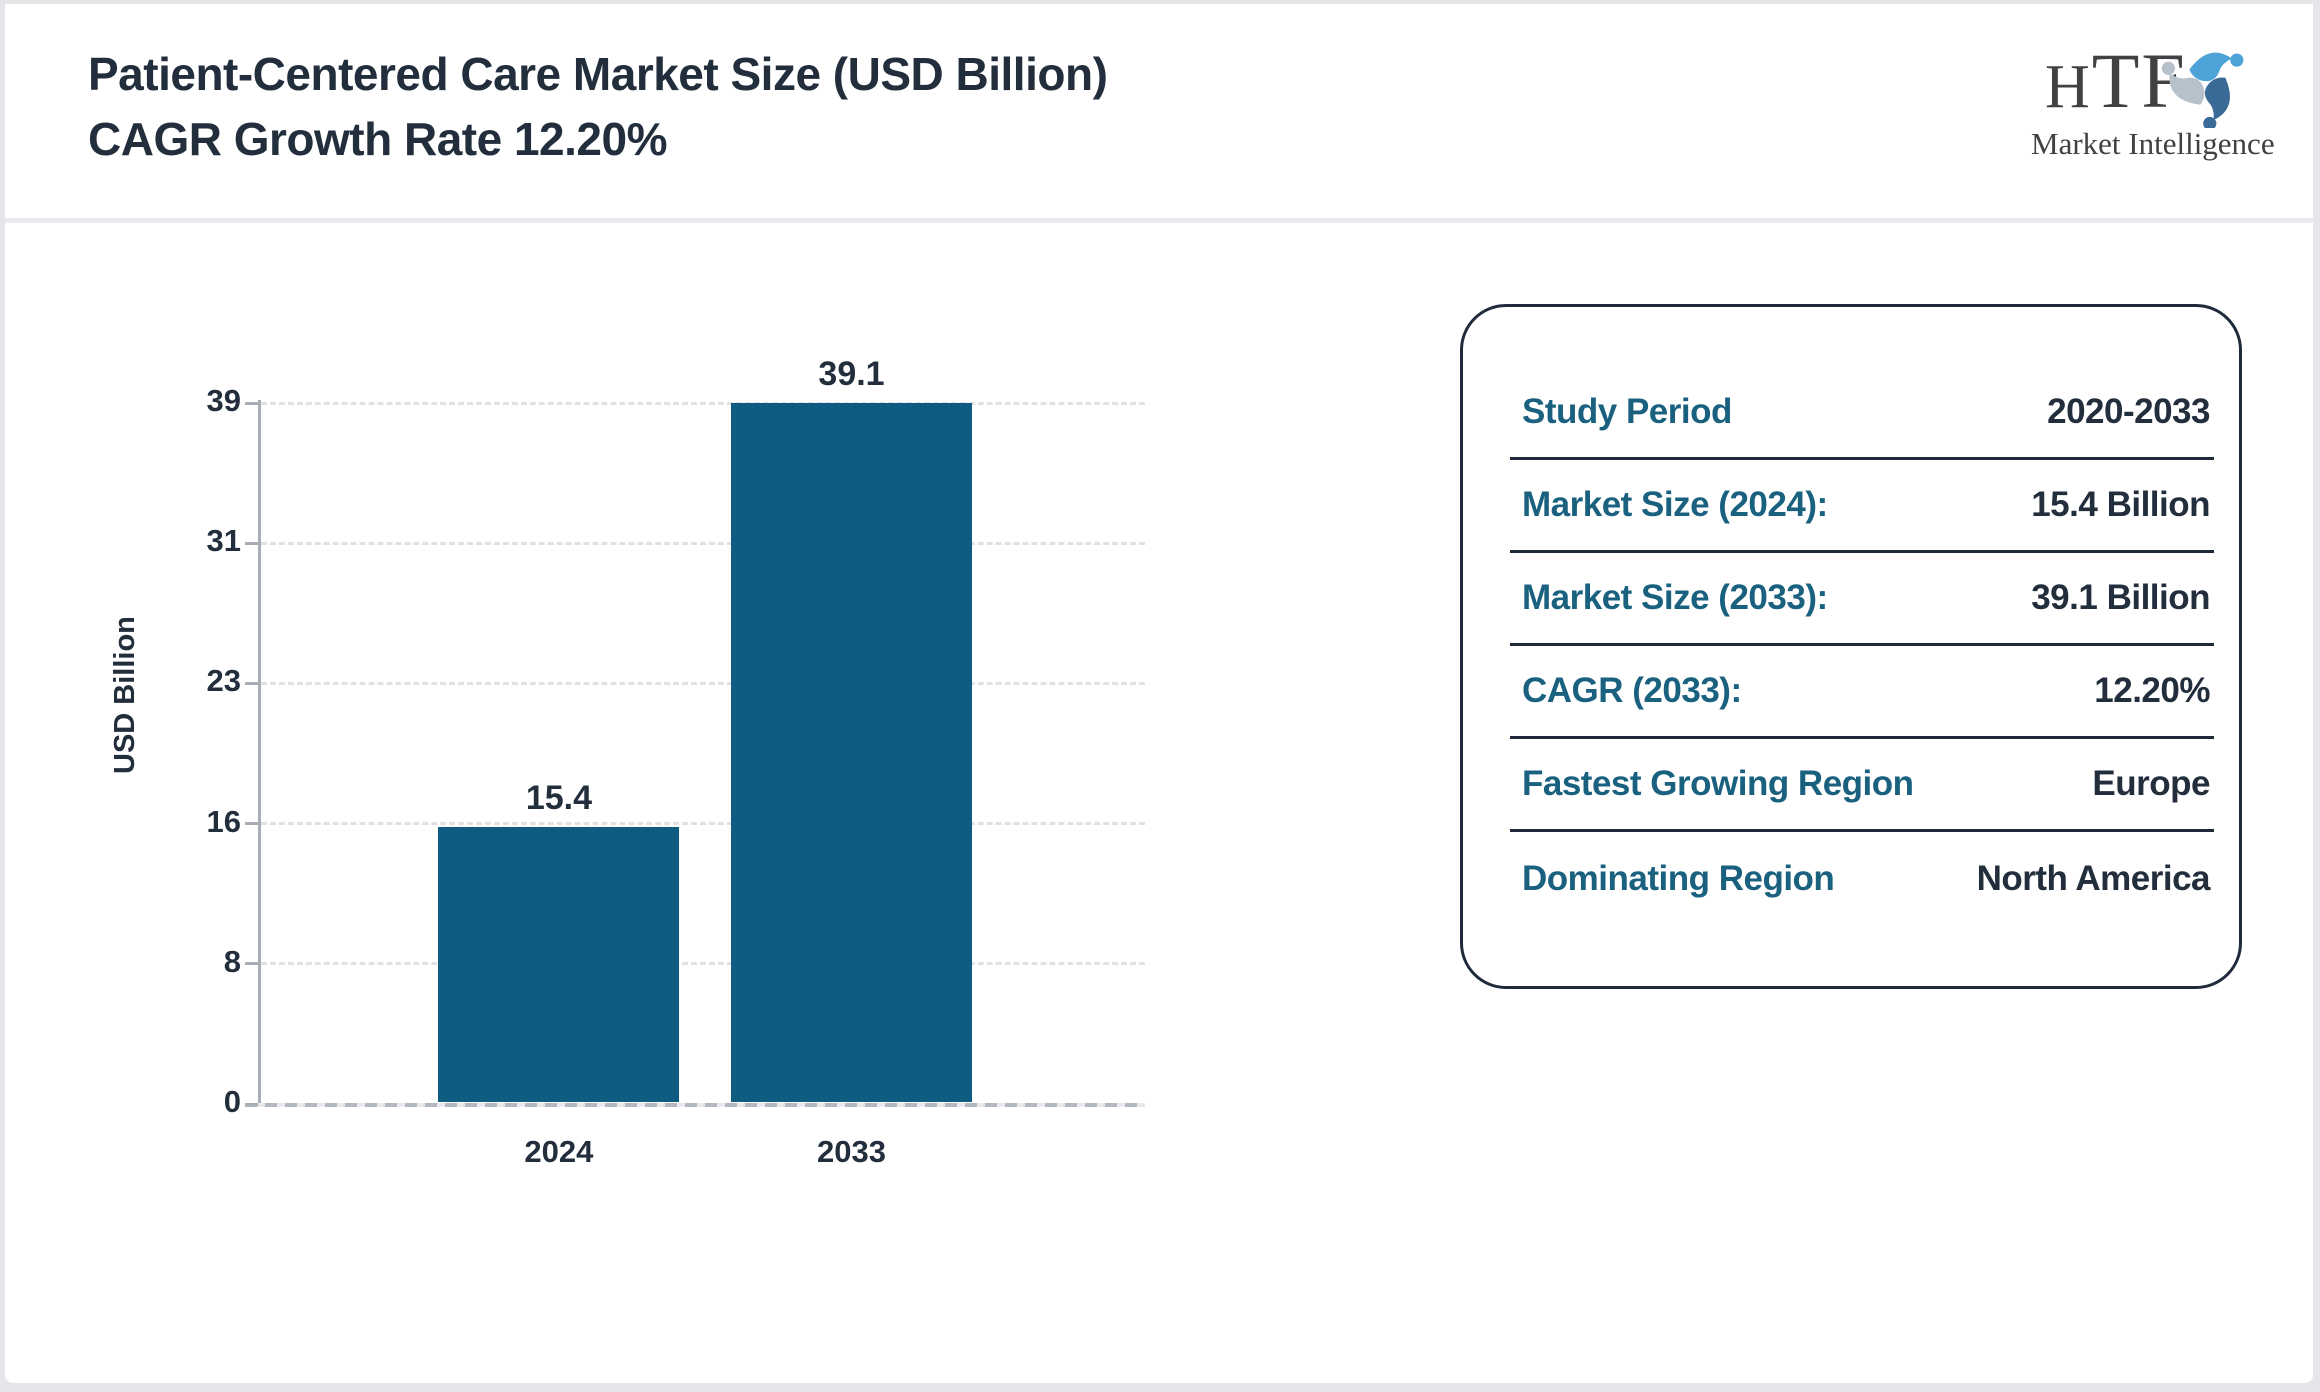  I want to click on summary-row: Market Size (2033): 39.1 Billion, so click(1862, 599).